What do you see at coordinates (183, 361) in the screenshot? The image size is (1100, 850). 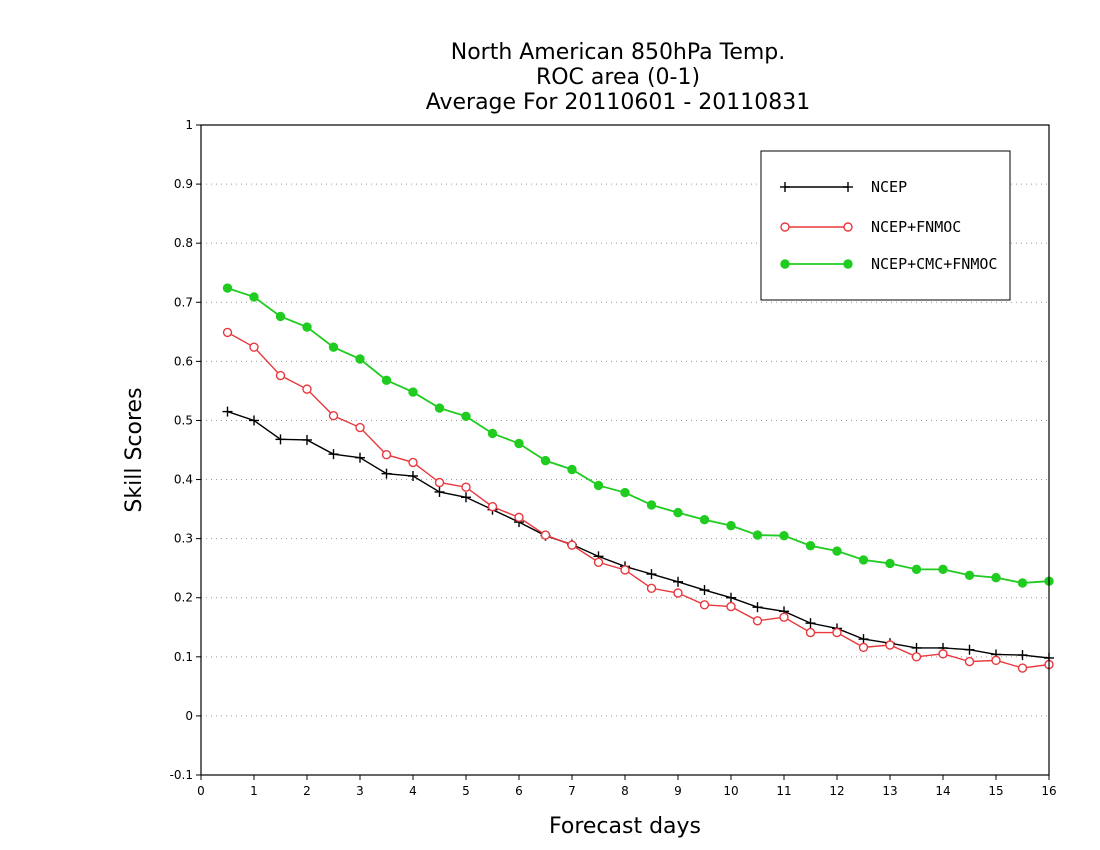 I see `y-tick-label: 0.6` at bounding box center [183, 361].